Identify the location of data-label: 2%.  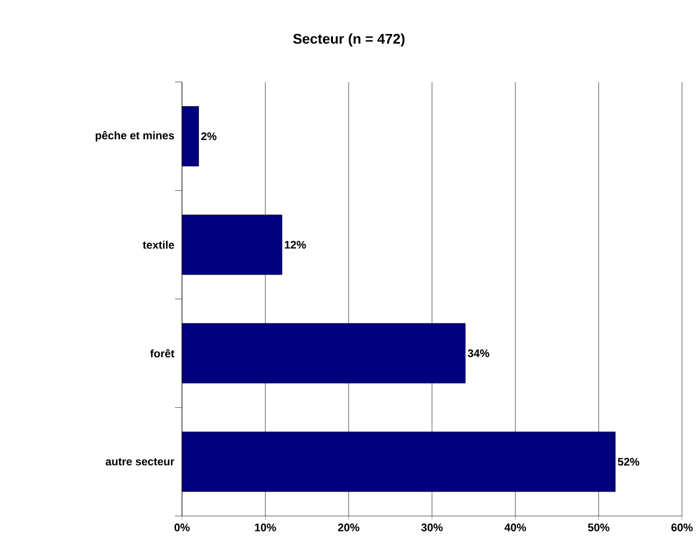
(208, 136).